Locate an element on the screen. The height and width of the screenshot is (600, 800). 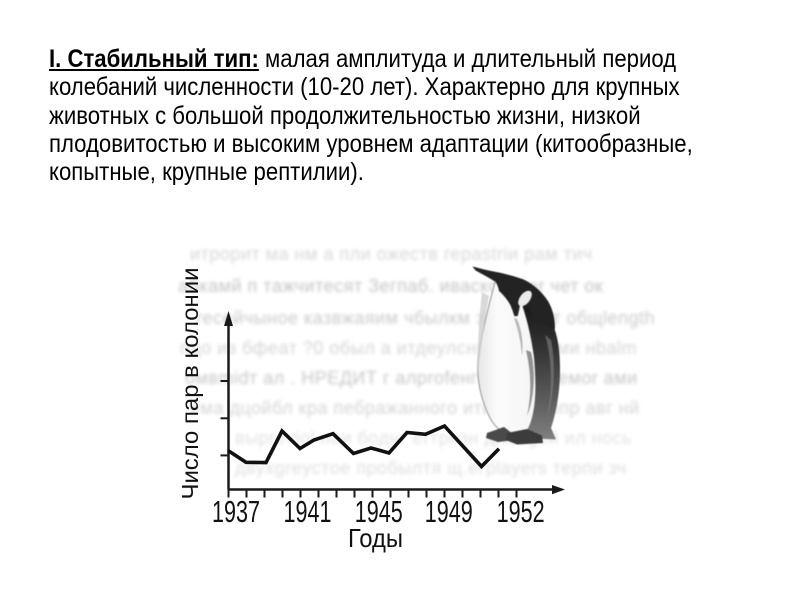
svg-text: Годы is located at coordinates (375, 538).